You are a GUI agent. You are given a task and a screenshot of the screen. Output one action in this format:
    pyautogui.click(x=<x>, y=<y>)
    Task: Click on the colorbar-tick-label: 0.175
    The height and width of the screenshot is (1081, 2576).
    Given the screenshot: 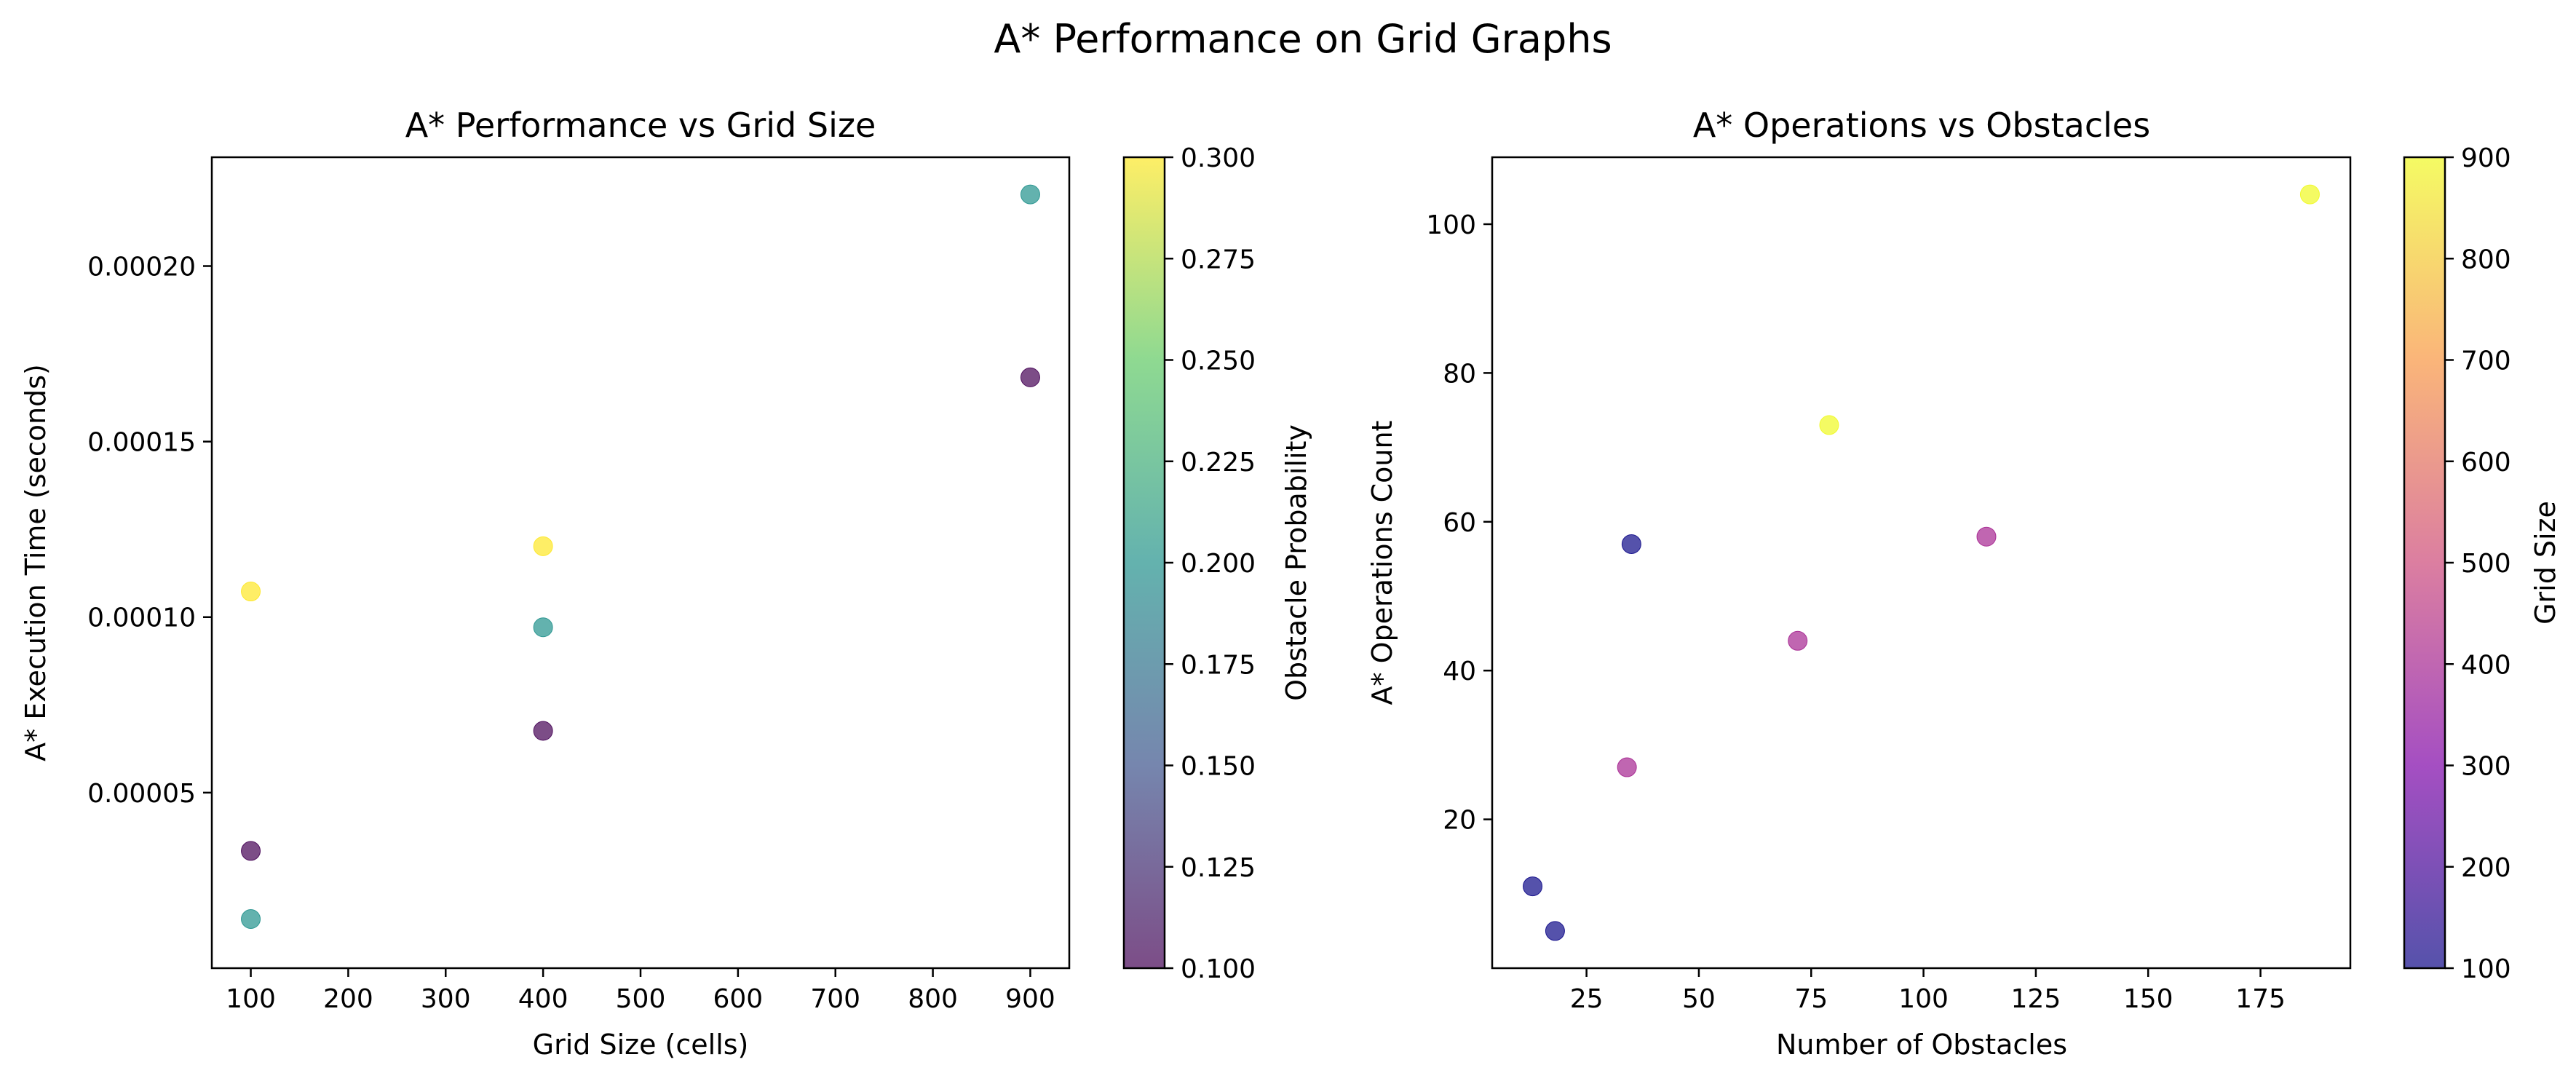 What is the action you would take?
    pyautogui.click(x=1218, y=665)
    